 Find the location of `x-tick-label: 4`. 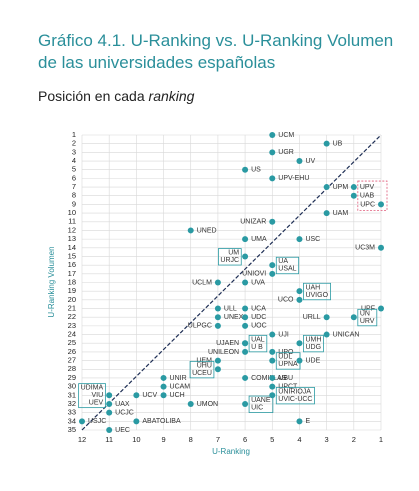

x-tick-label: 4 is located at coordinates (299, 439).